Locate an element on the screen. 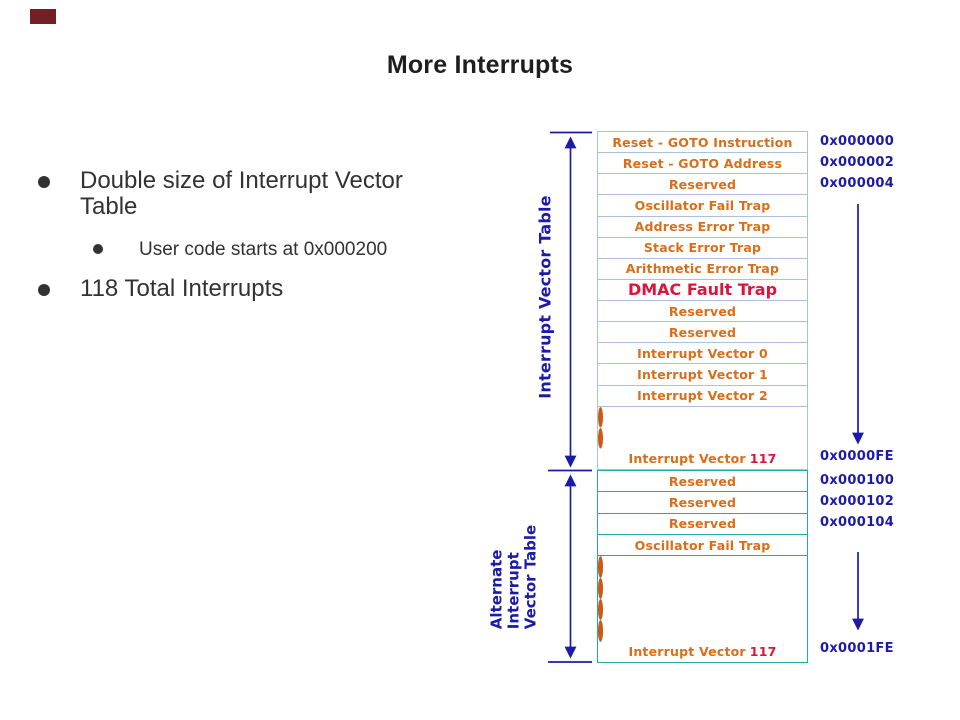  vector-table-row: Reset - GOTO Instruction is located at coordinates (702, 143).